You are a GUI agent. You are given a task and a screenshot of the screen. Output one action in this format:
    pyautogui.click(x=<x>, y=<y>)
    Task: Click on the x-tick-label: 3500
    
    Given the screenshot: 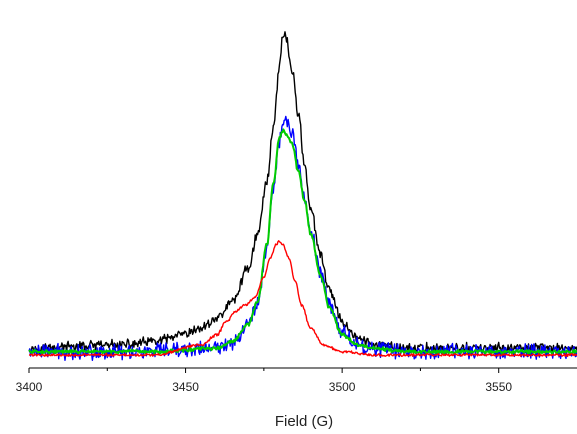 What is the action you would take?
    pyautogui.click(x=342, y=387)
    